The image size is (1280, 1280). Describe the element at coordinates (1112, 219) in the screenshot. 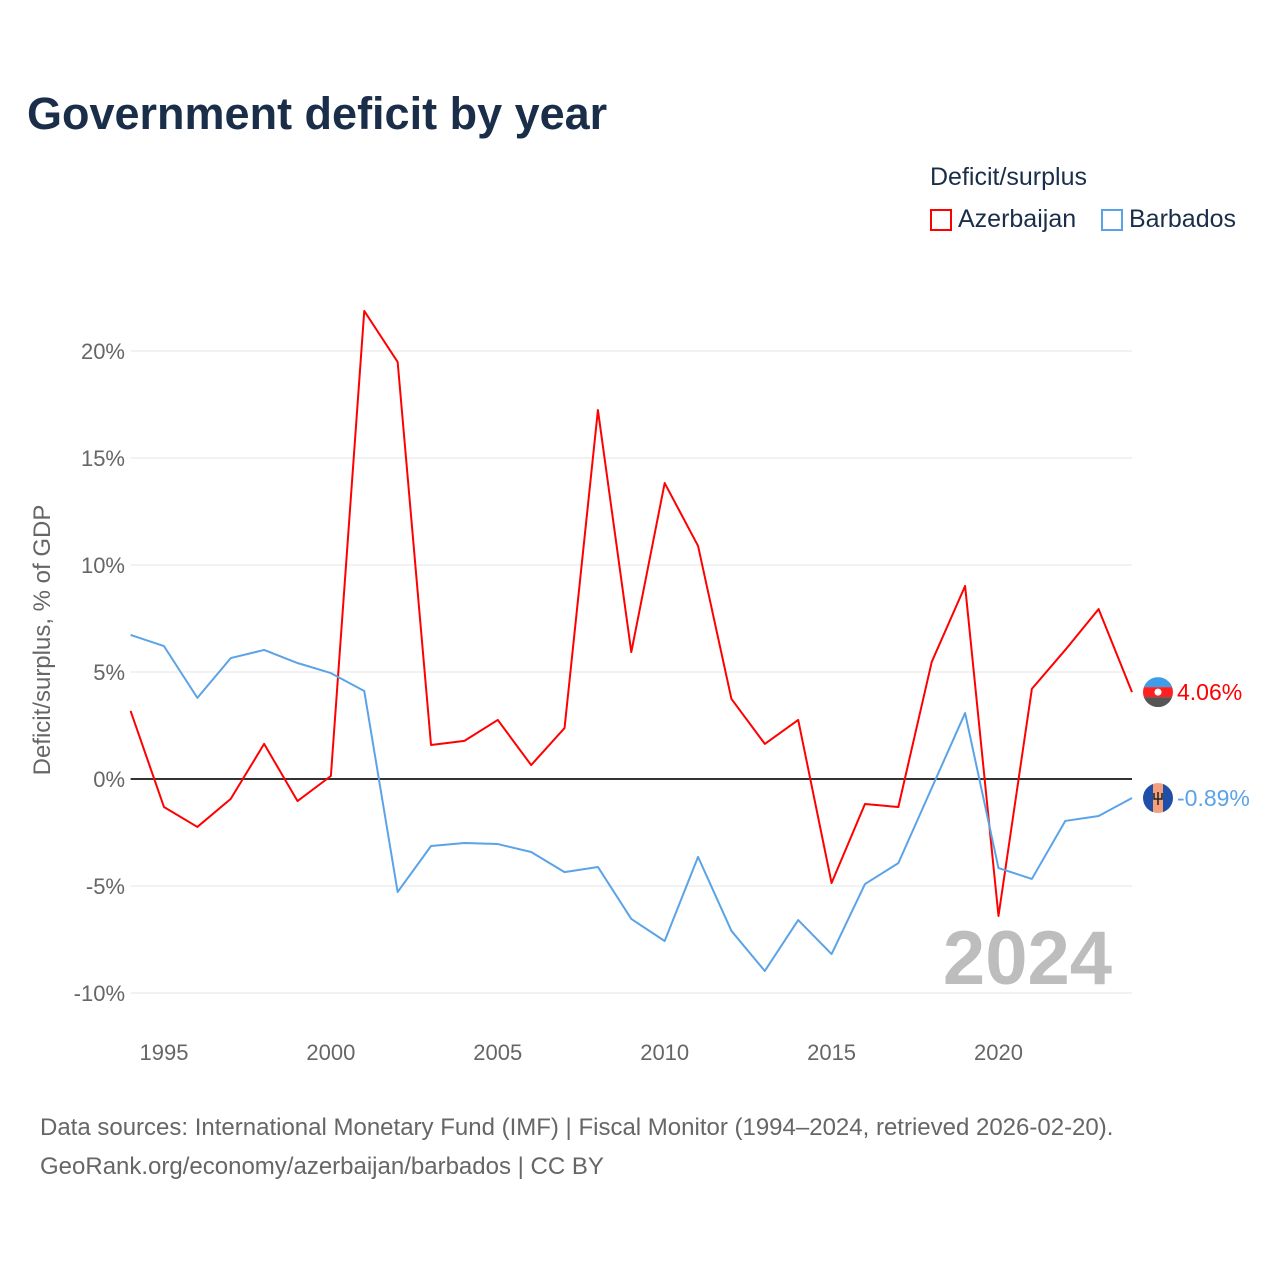

I see `legend-swatch-barbados` at that location.